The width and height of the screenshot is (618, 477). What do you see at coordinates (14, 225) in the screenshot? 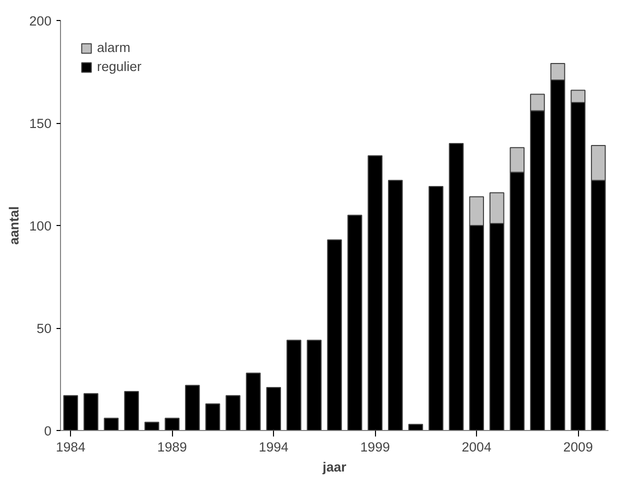
I see `y-axis-title: aantal` at bounding box center [14, 225].